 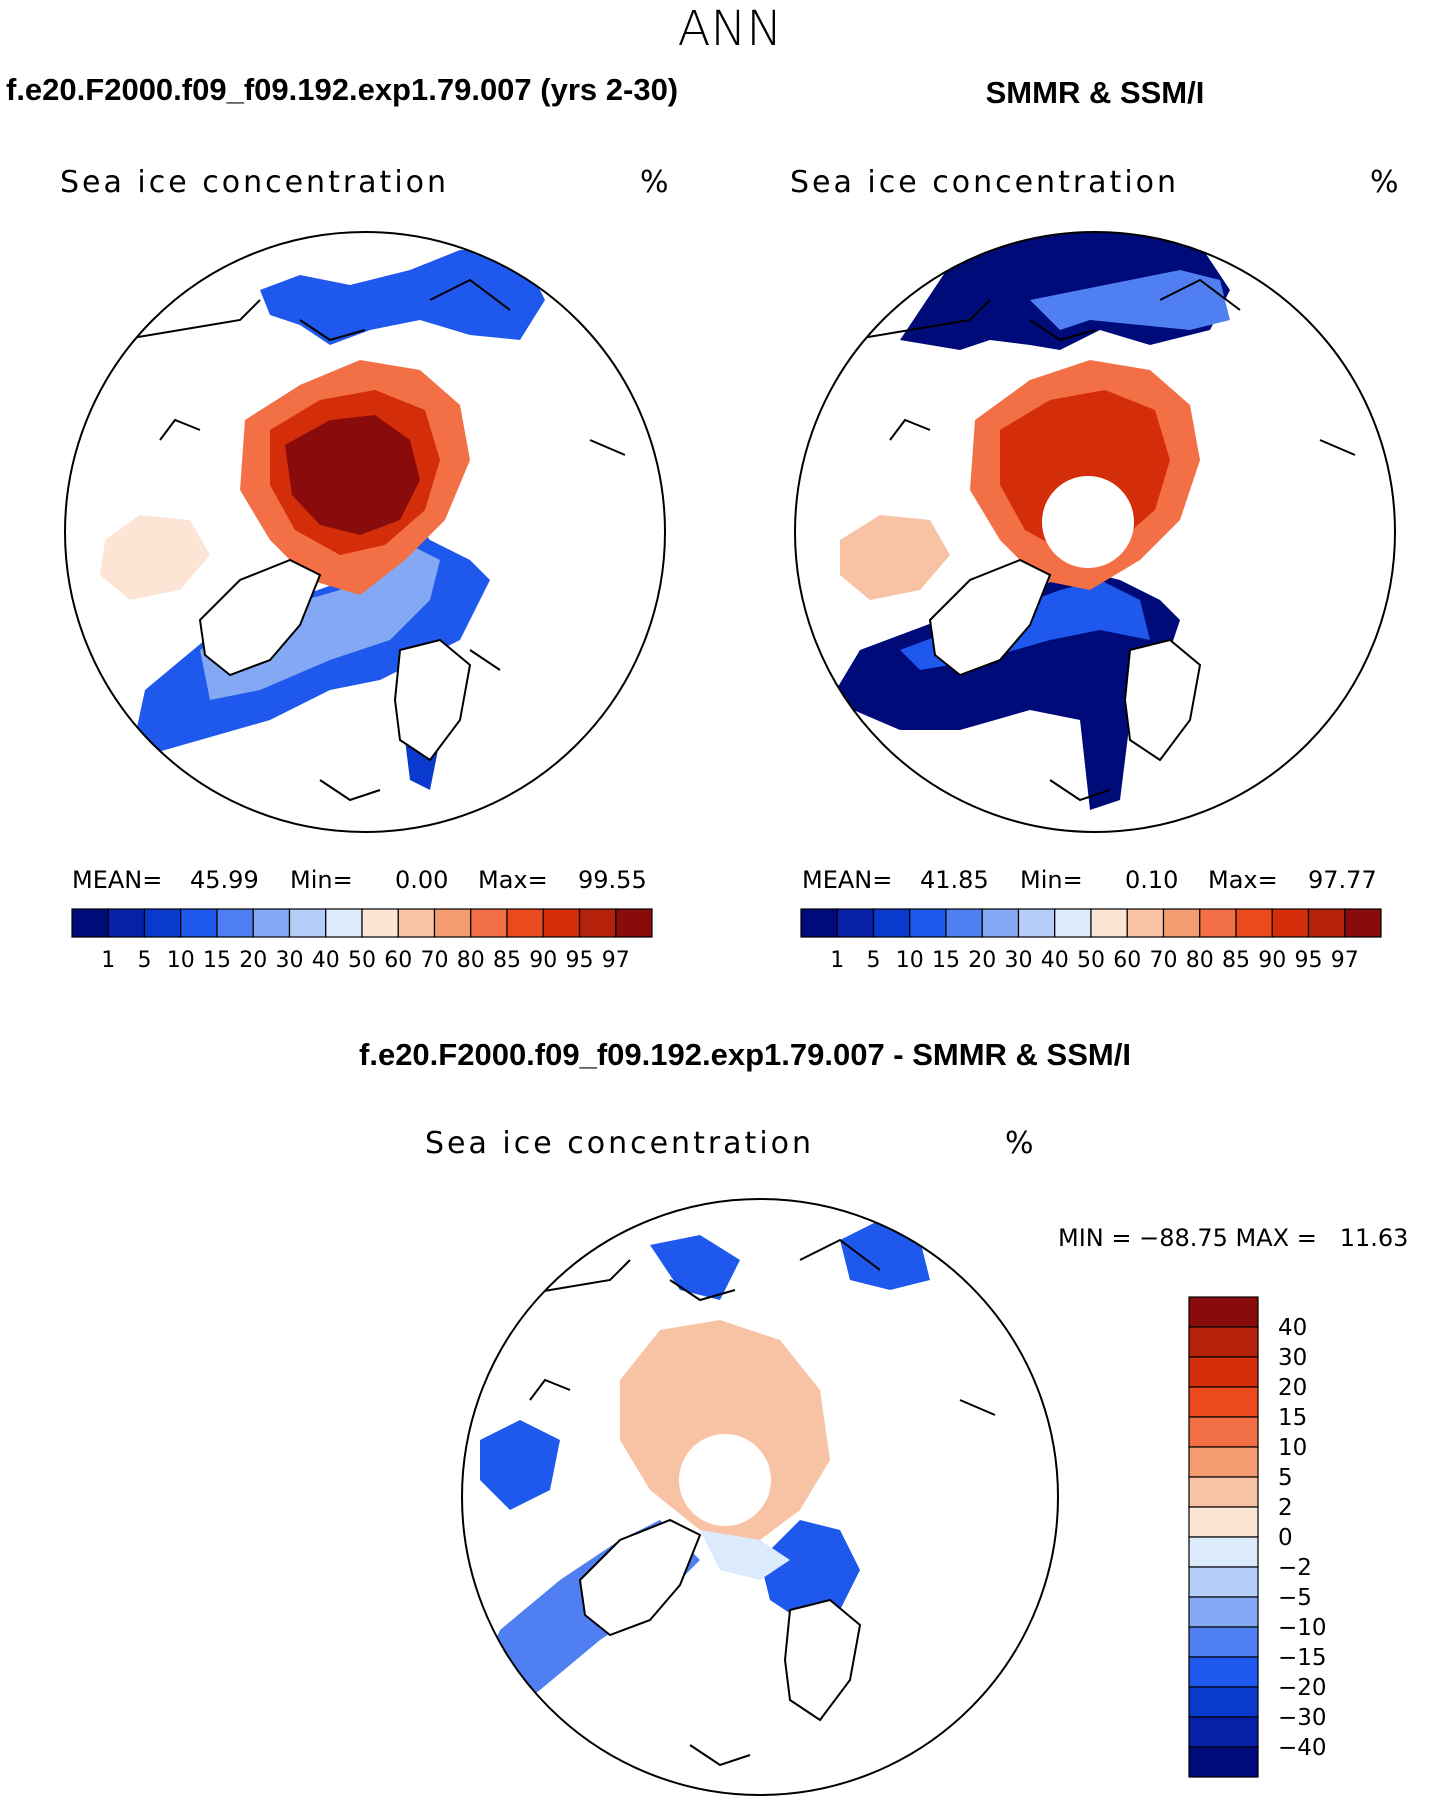 I want to click on min-label: Min=, so click(x=1051, y=880).